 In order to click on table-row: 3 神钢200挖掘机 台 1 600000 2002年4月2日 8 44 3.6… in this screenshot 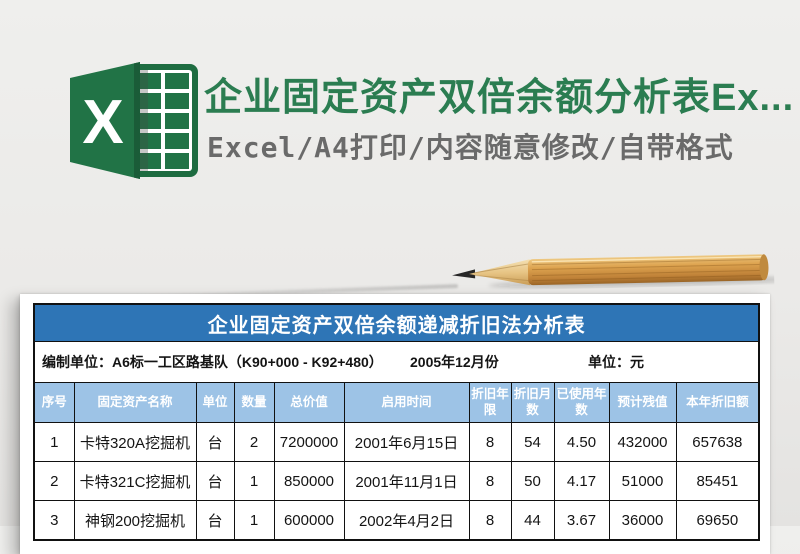, I will do `click(396, 520)`.